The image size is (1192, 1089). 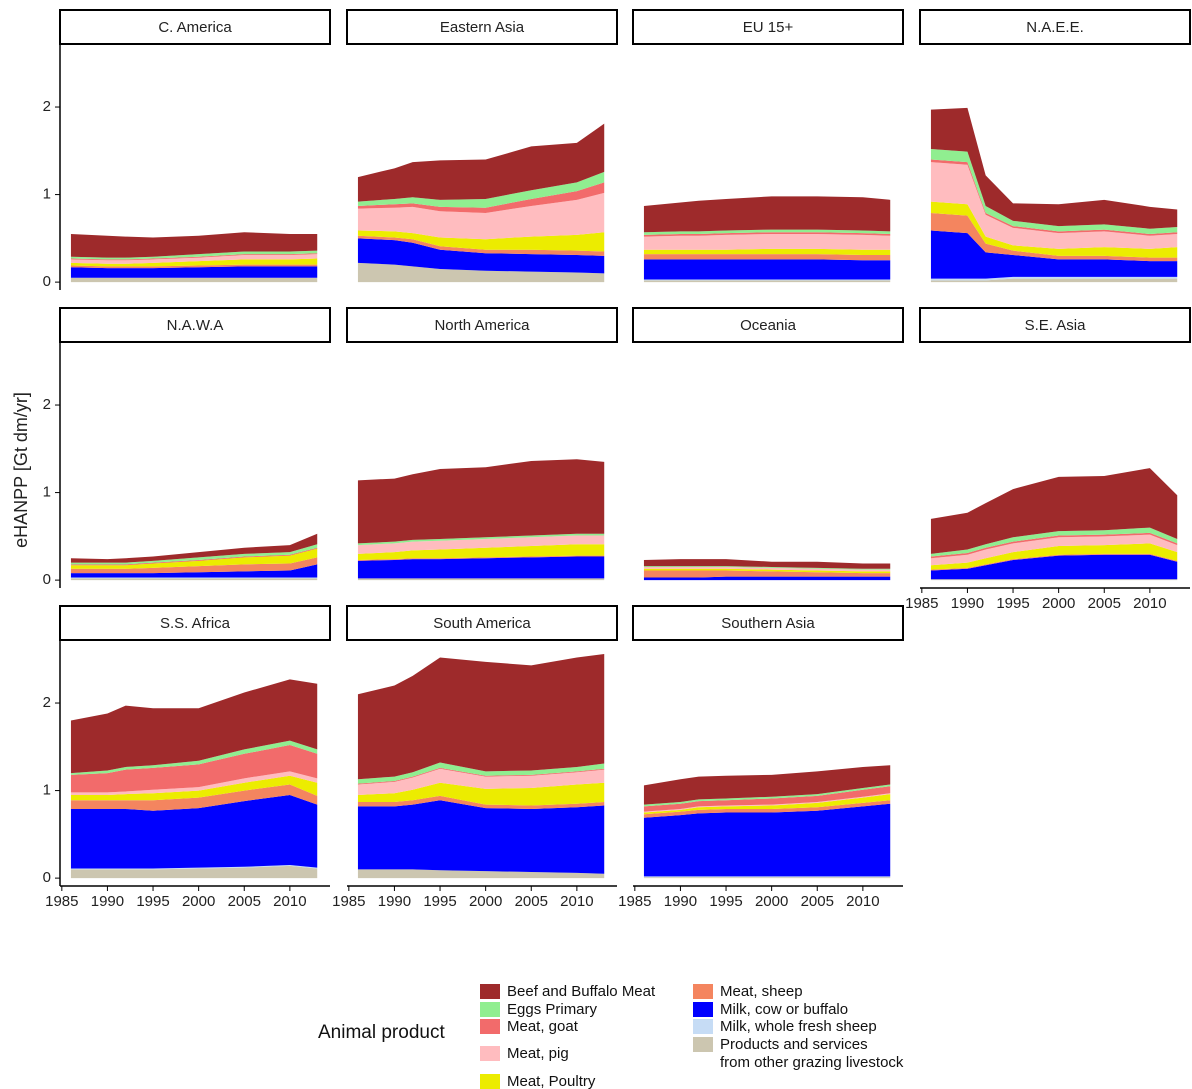 What do you see at coordinates (195, 325) in the screenshot?
I see `panel-title: N.A.W.A` at bounding box center [195, 325].